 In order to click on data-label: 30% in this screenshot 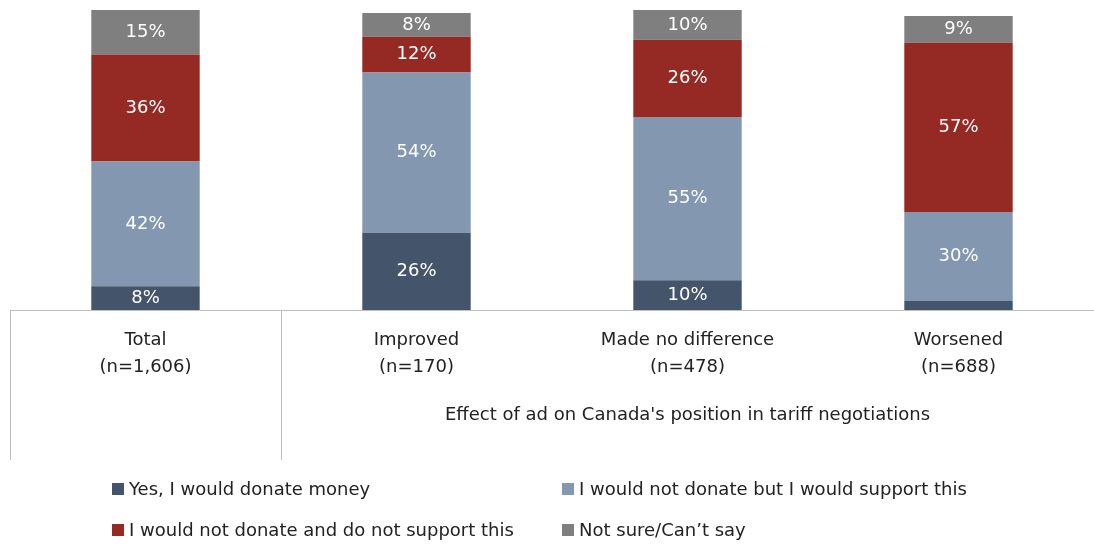, I will do `click(958, 255)`.